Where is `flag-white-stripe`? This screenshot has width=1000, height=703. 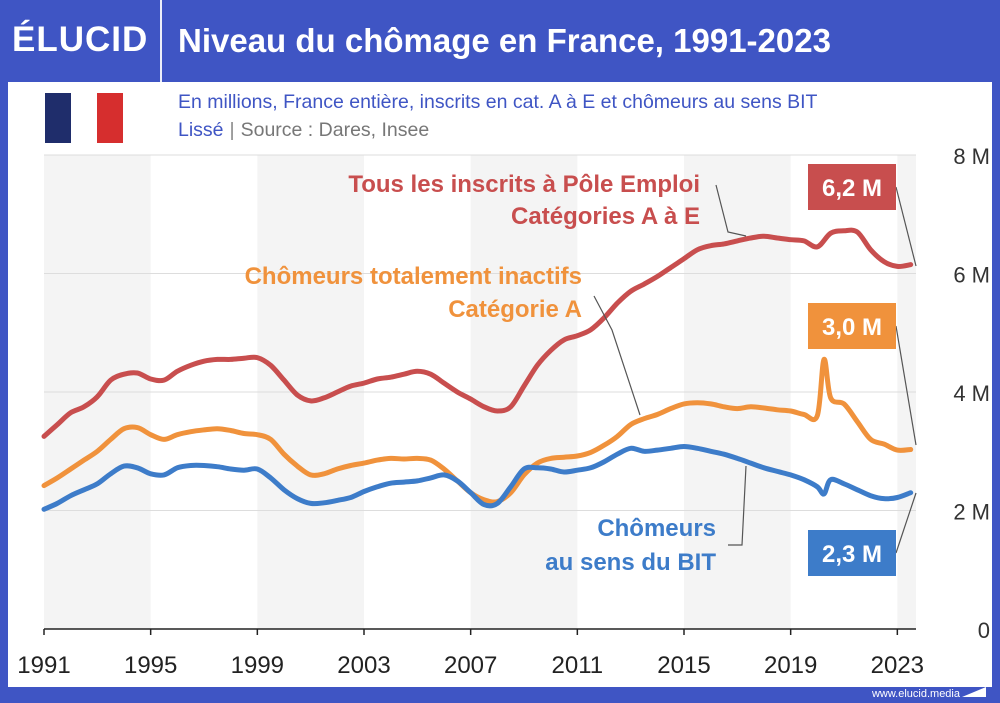 flag-white-stripe is located at coordinates (84, 118).